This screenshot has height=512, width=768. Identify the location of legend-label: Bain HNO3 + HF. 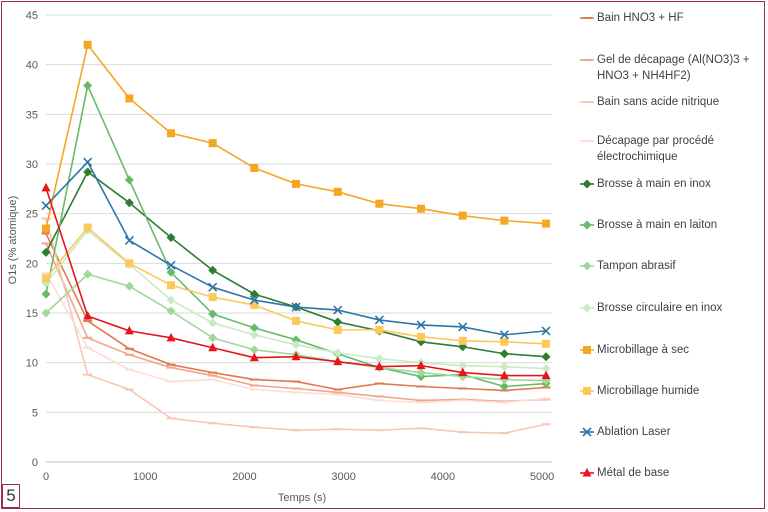
(640, 18).